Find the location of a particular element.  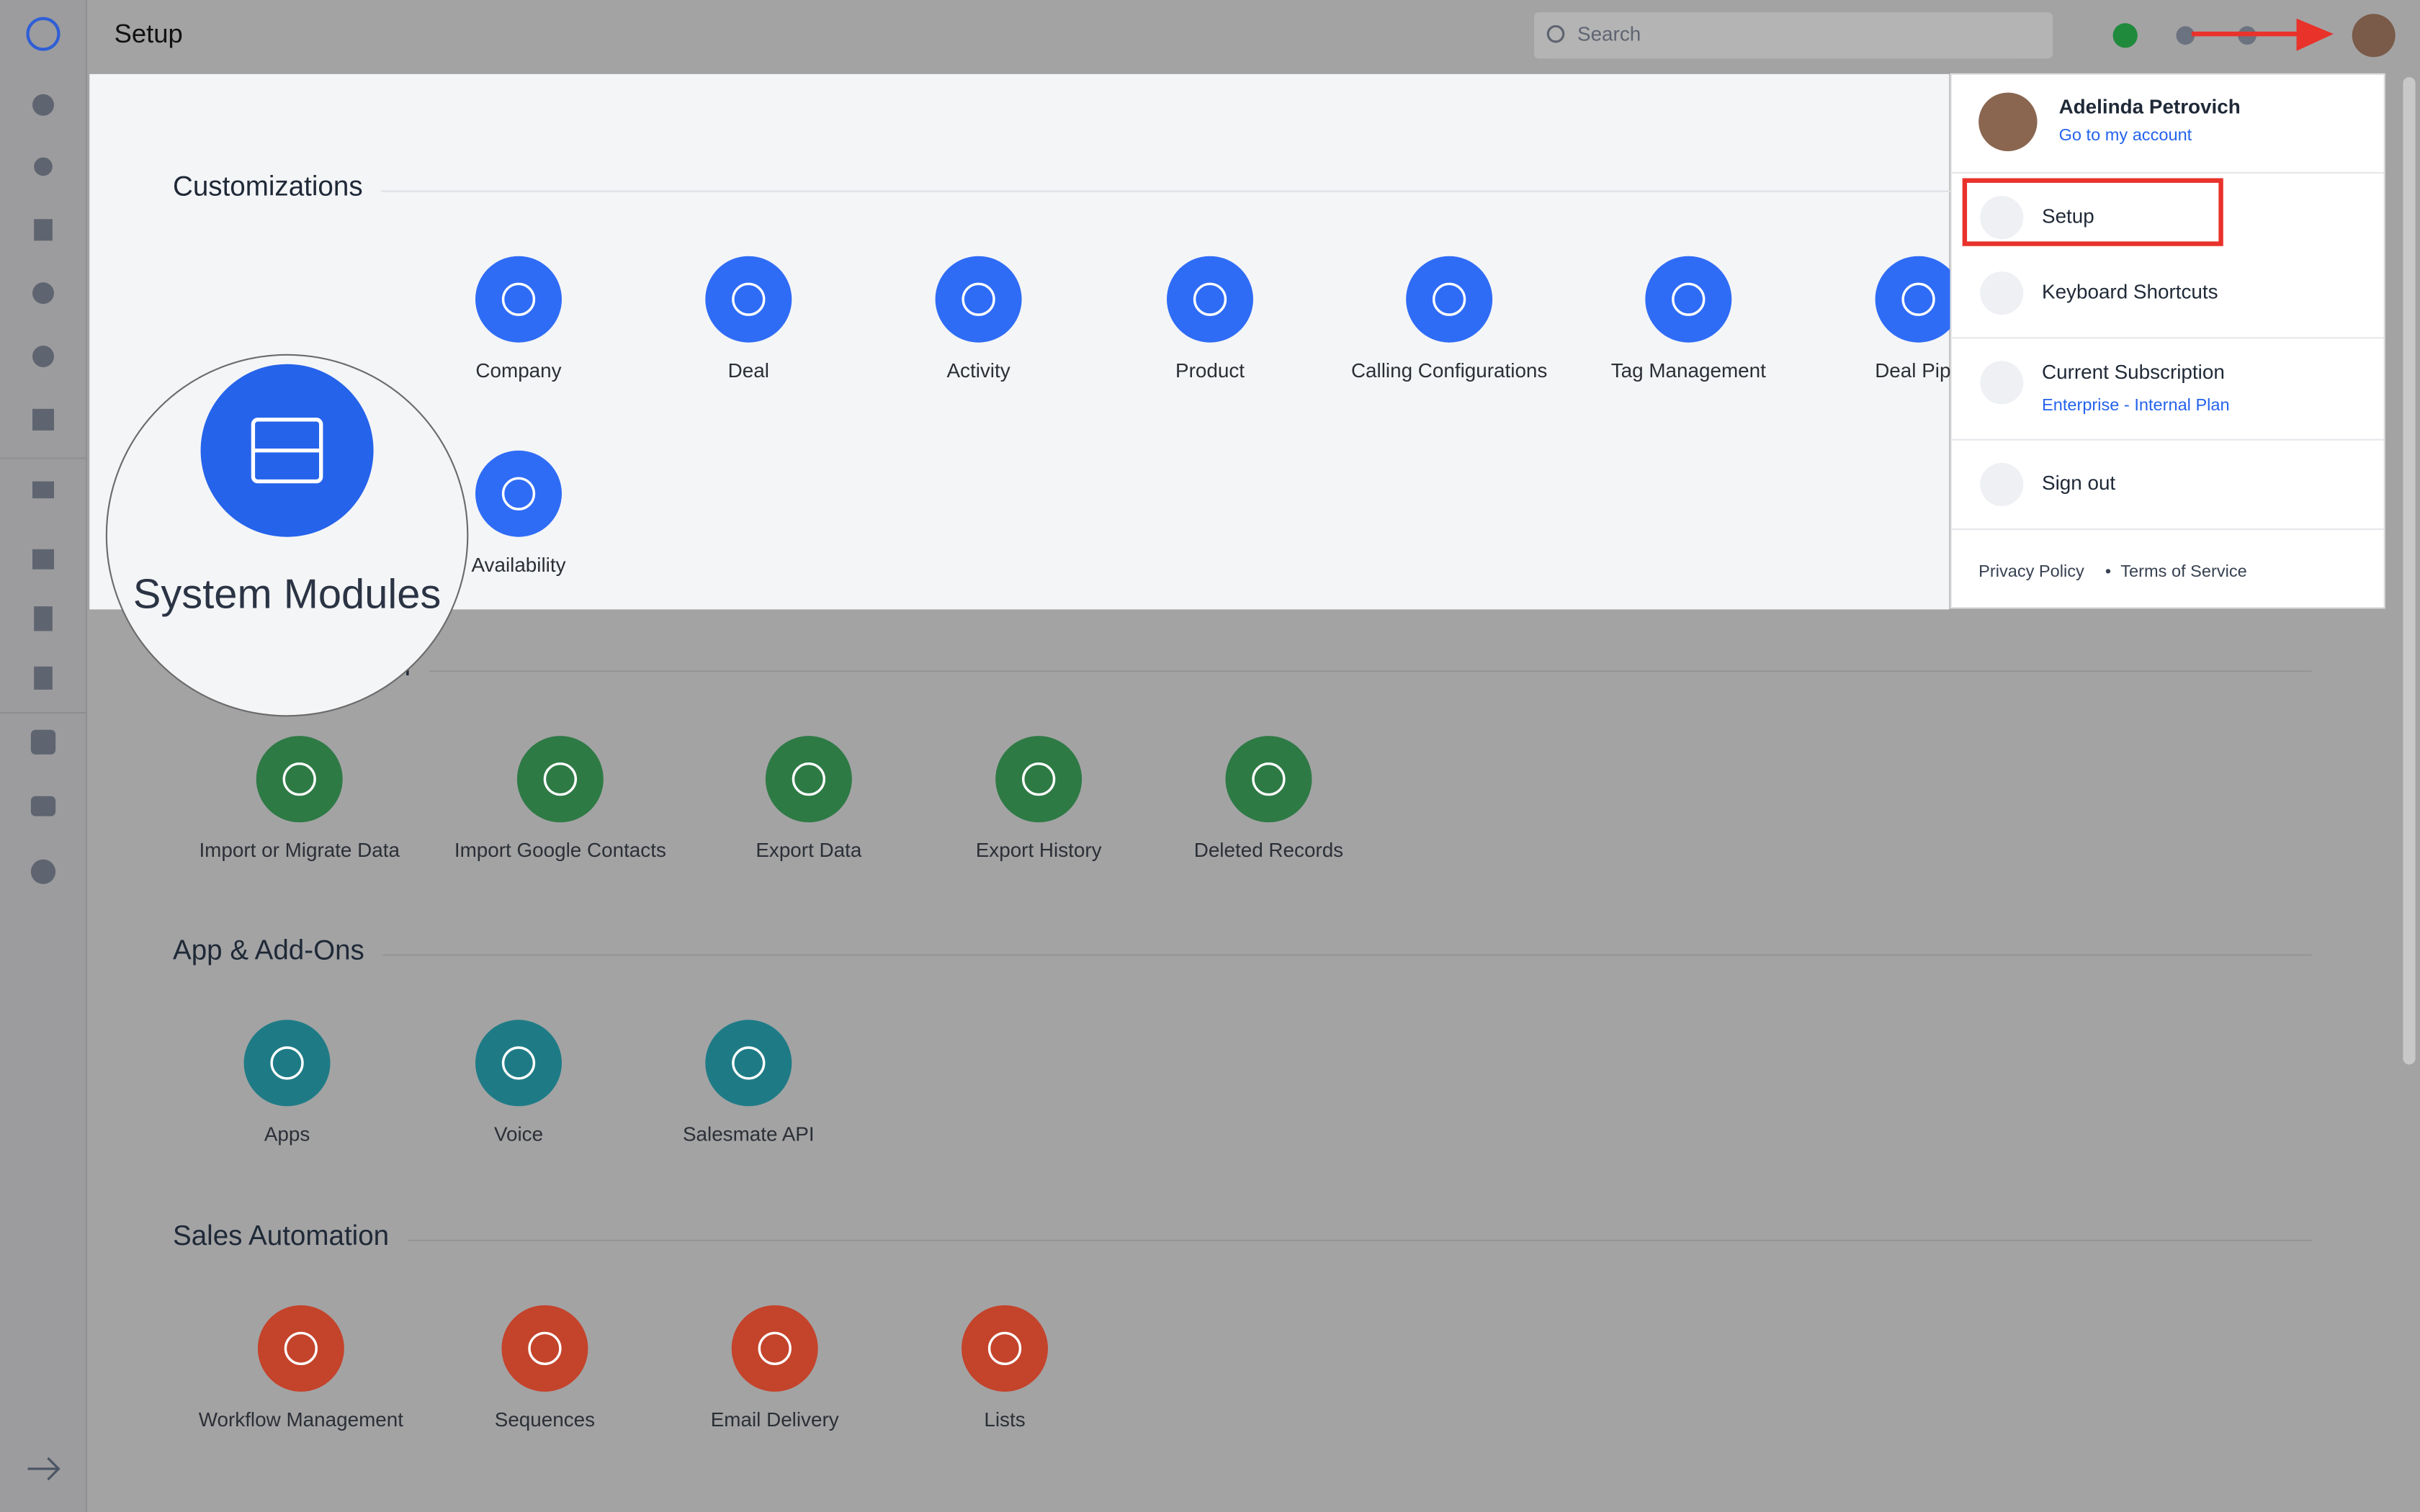

collapse-arrow is located at coordinates (43, 1469).